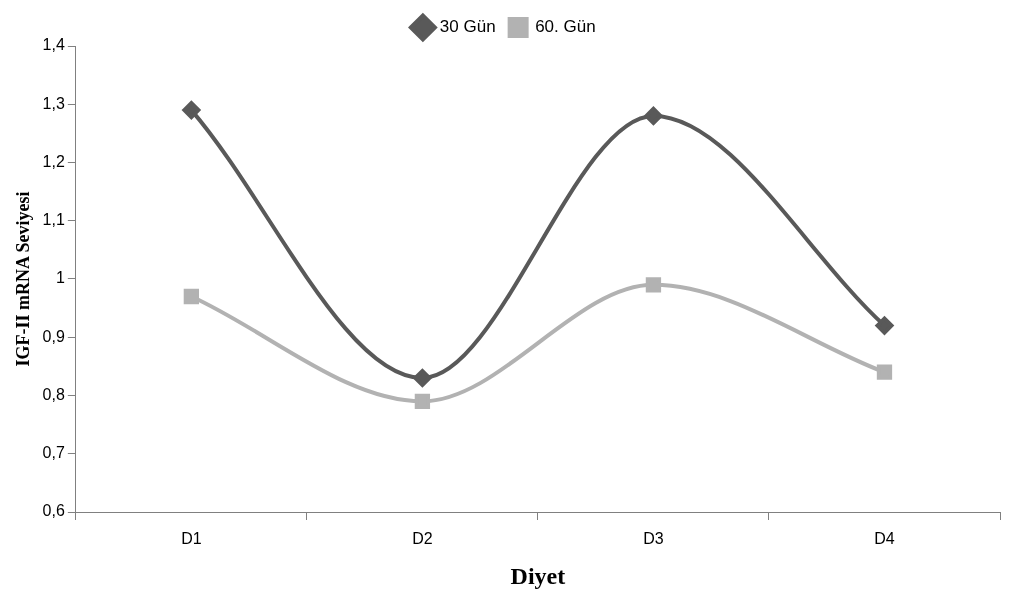 The image size is (1025, 606). What do you see at coordinates (191, 539) in the screenshot?
I see `x-tick-label: D1` at bounding box center [191, 539].